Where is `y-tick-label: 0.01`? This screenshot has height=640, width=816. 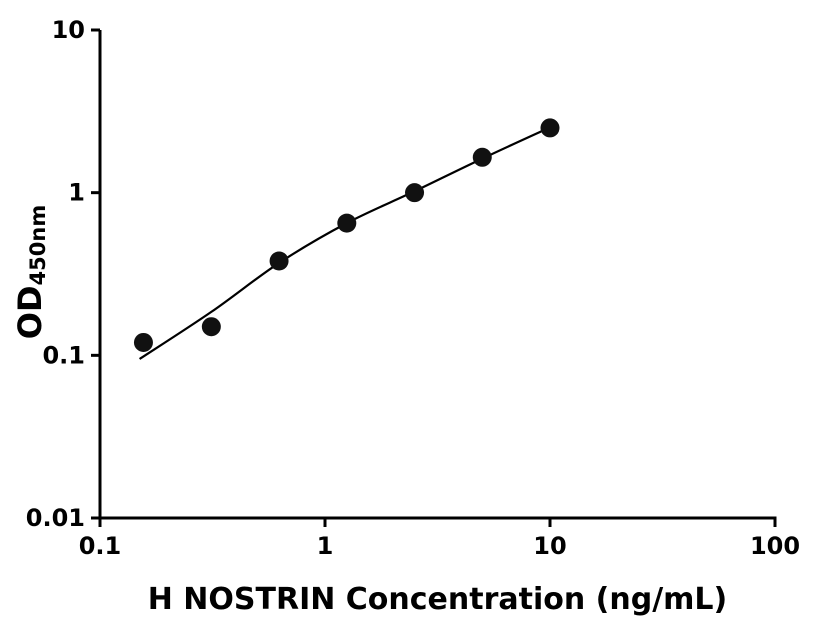 y-tick-label: 0.01 is located at coordinates (55, 518).